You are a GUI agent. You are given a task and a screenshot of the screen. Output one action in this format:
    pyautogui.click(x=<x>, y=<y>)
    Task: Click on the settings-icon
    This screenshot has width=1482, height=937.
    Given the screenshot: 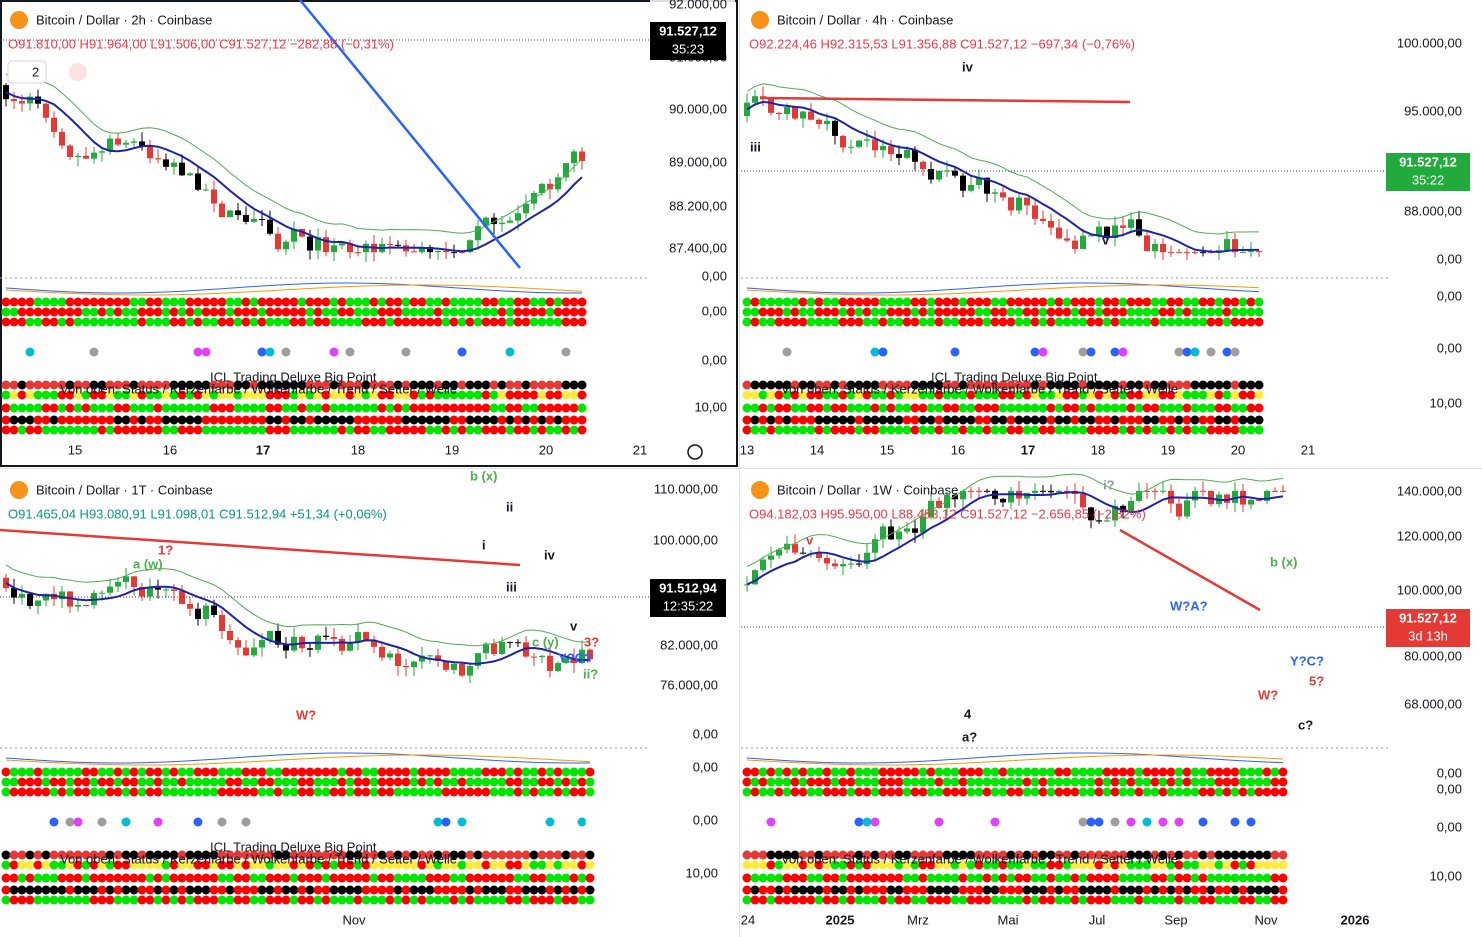 What is the action you would take?
    pyautogui.click(x=695, y=452)
    